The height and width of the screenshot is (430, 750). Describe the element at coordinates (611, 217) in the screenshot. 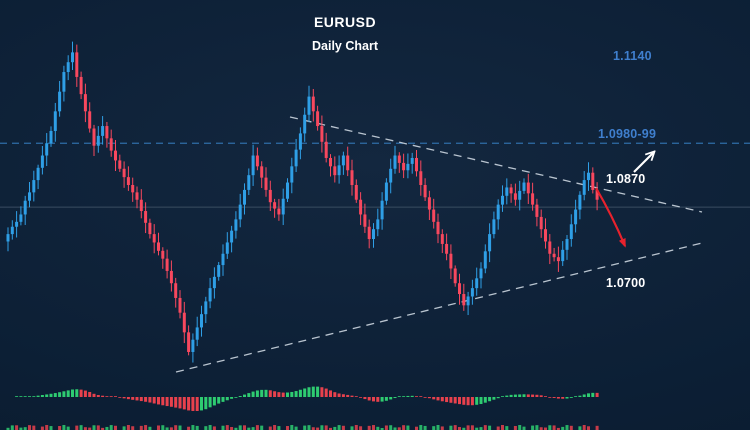

I see `projected-drop-arrow` at that location.